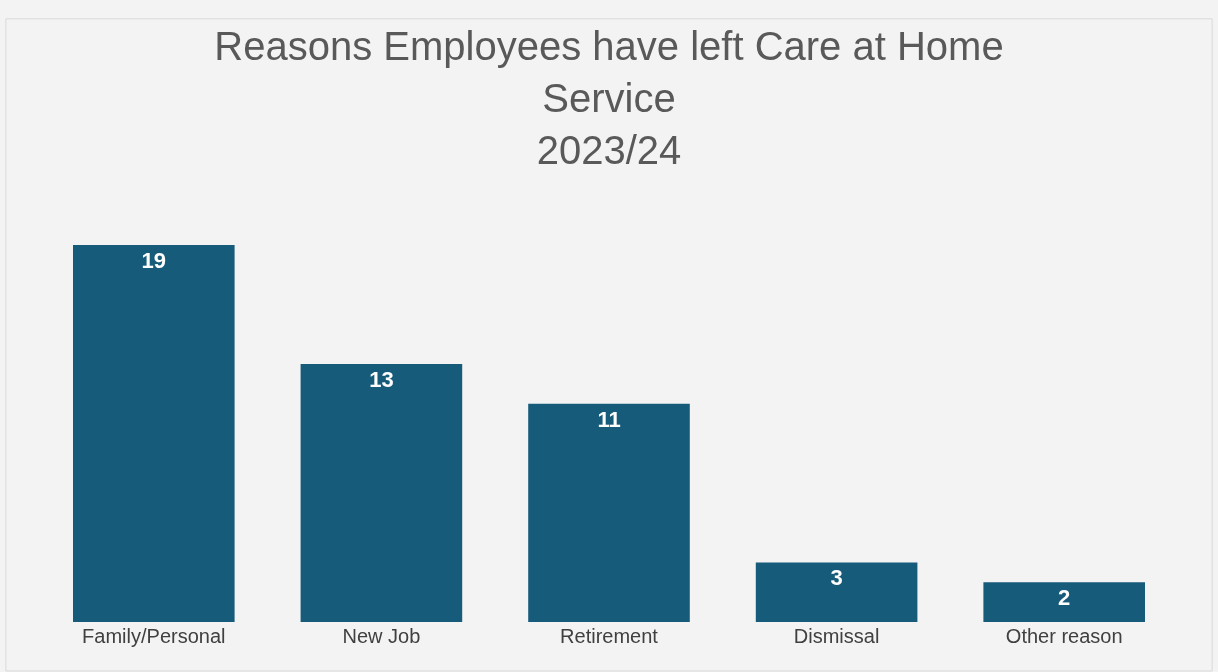 The height and width of the screenshot is (672, 1218). I want to click on chart-subtitle: 2023/24, so click(609, 150).